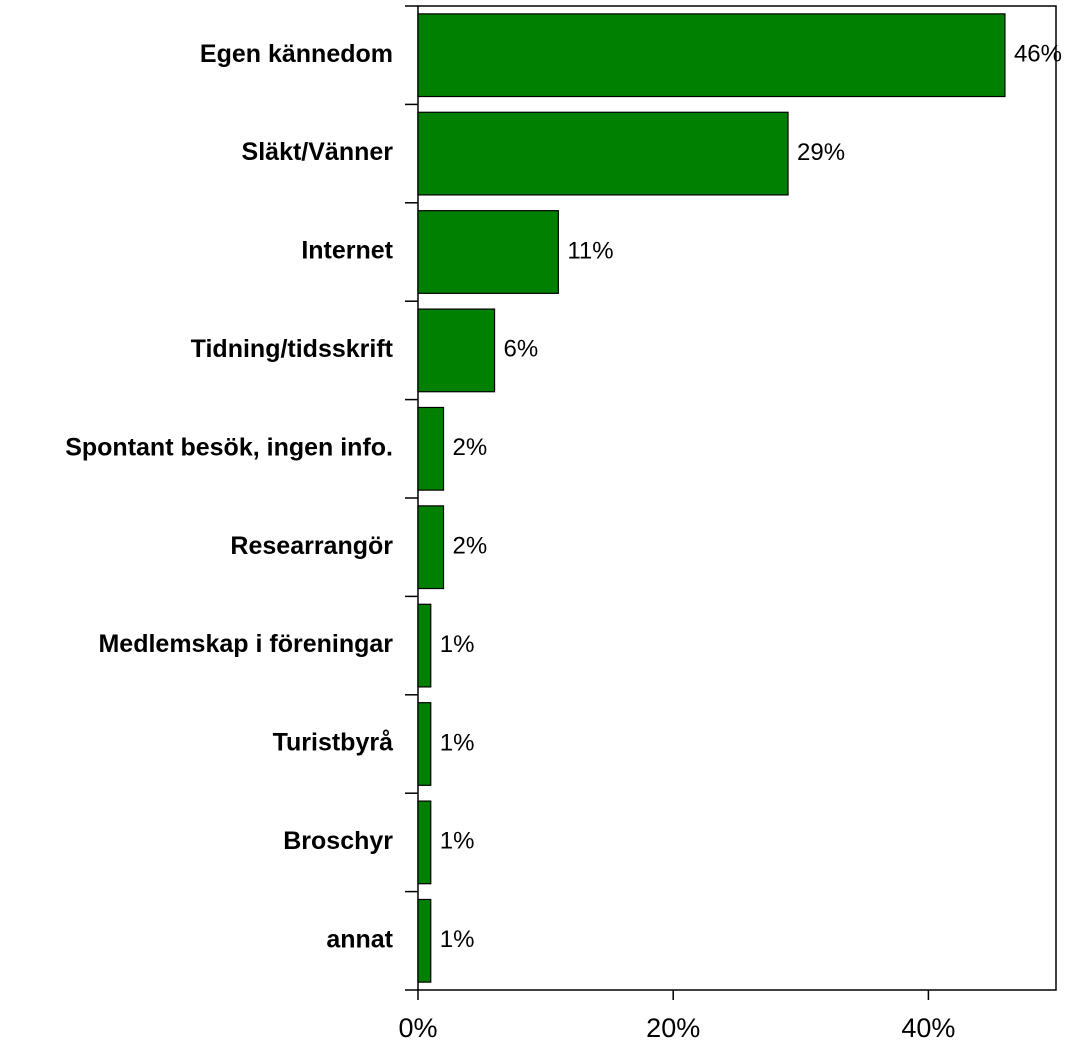  I want to click on value-label: 46%, so click(1038, 54).